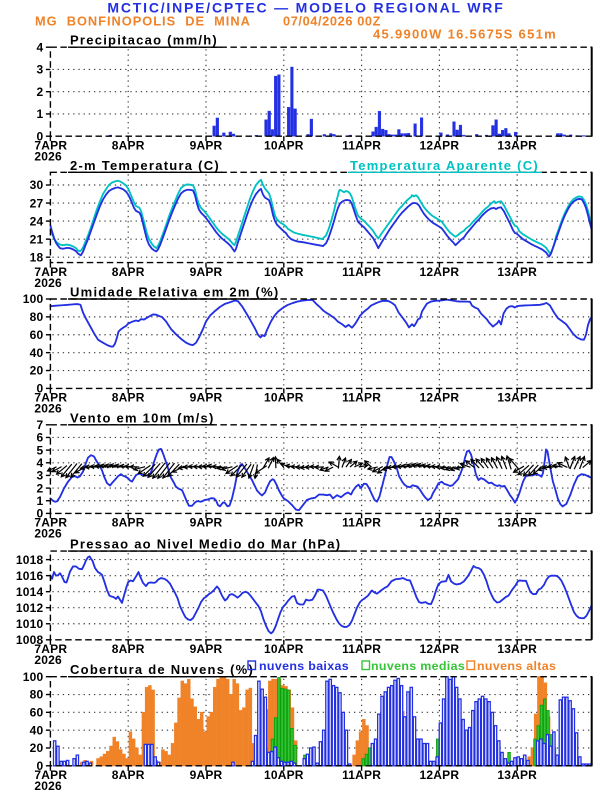 This screenshot has height=797, width=612. Describe the element at coordinates (37, 185) in the screenshot. I see `svg-text: 30` at that location.